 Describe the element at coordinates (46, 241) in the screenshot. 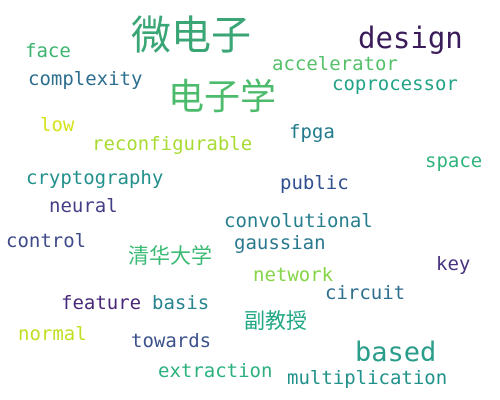

I see `word-control: control` at that location.